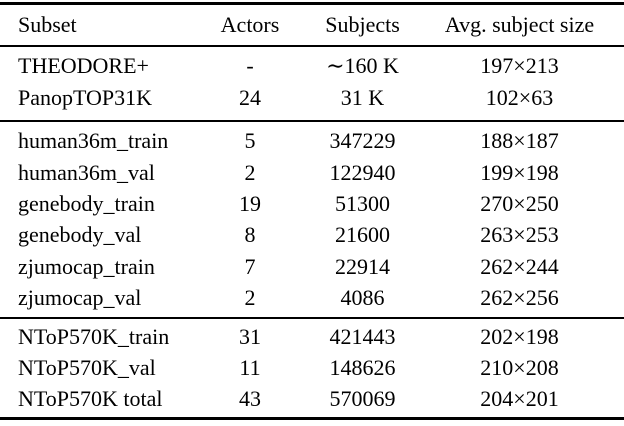 The height and width of the screenshot is (426, 624). What do you see at coordinates (362, 266) in the screenshot?
I see `cell-subjects: 22914` at bounding box center [362, 266].